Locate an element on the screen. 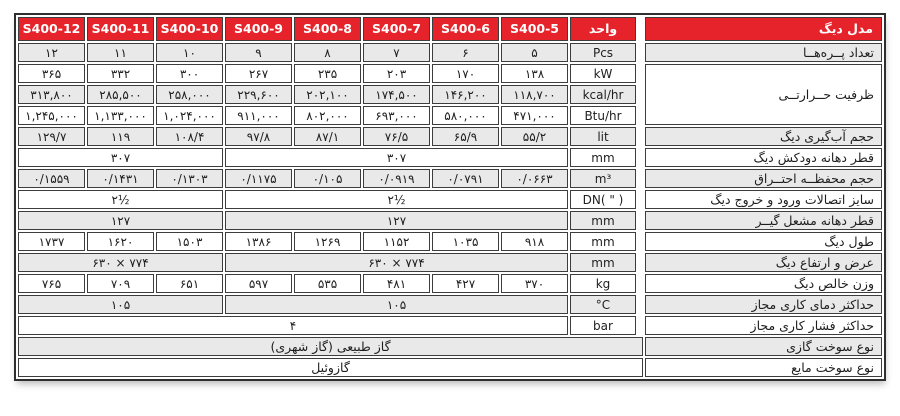 This screenshot has width=900, height=416. cell-water-volume-S400-7: ۷۶/۵ is located at coordinates (396, 136).